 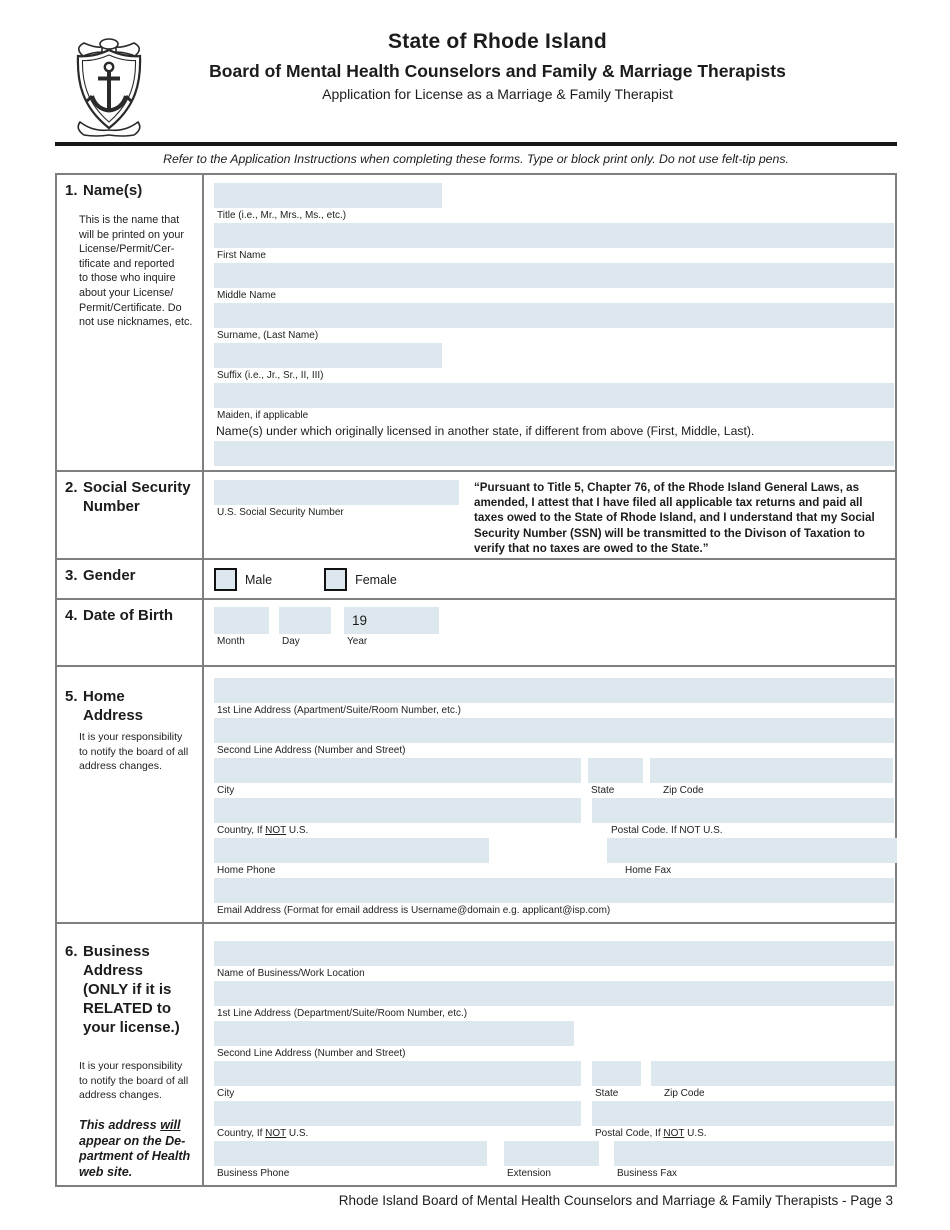 I want to click on business-line1-input, so click(x=554, y=994).